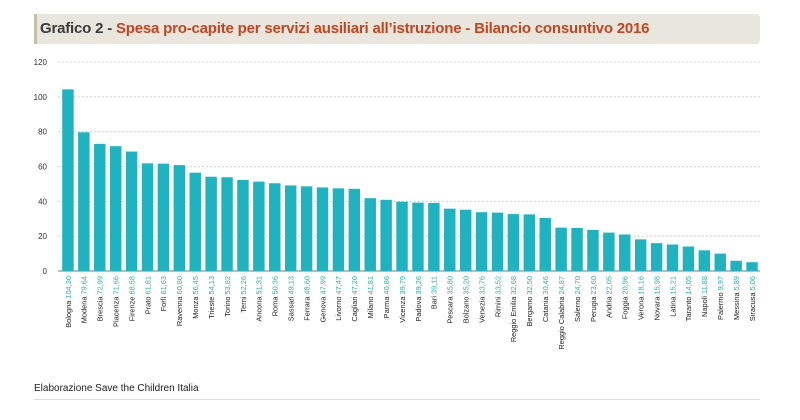 The image size is (800, 420). What do you see at coordinates (497, 306) in the screenshot?
I see `category-name: Rimini` at bounding box center [497, 306].